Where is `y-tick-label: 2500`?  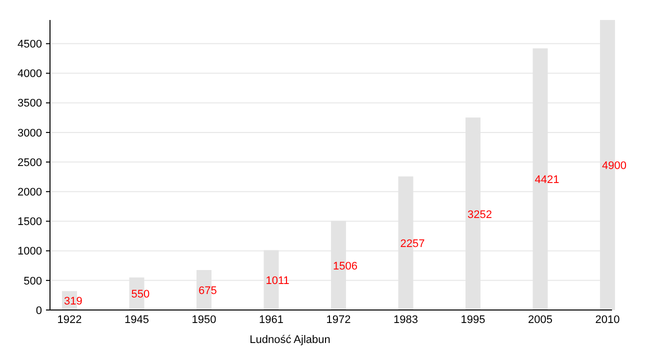 y-tick-label: 2500 is located at coordinates (30, 162).